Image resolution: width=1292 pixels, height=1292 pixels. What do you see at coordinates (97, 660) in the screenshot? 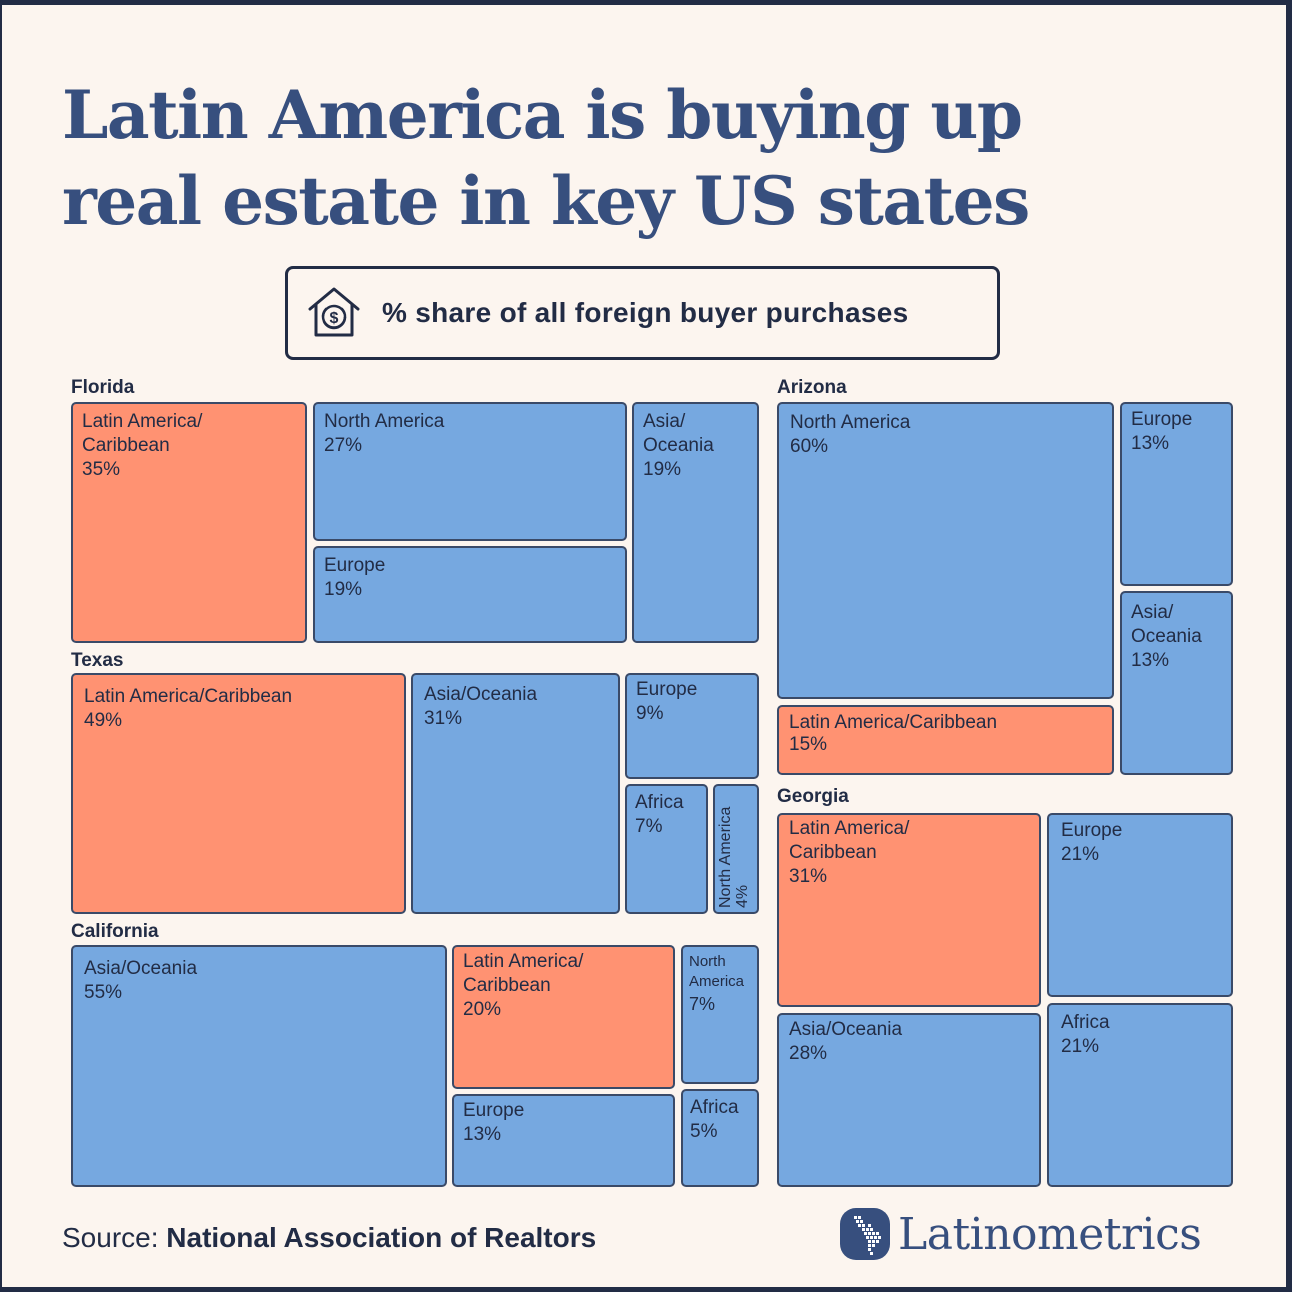
I see `state-label-texas: Texas` at bounding box center [97, 660].